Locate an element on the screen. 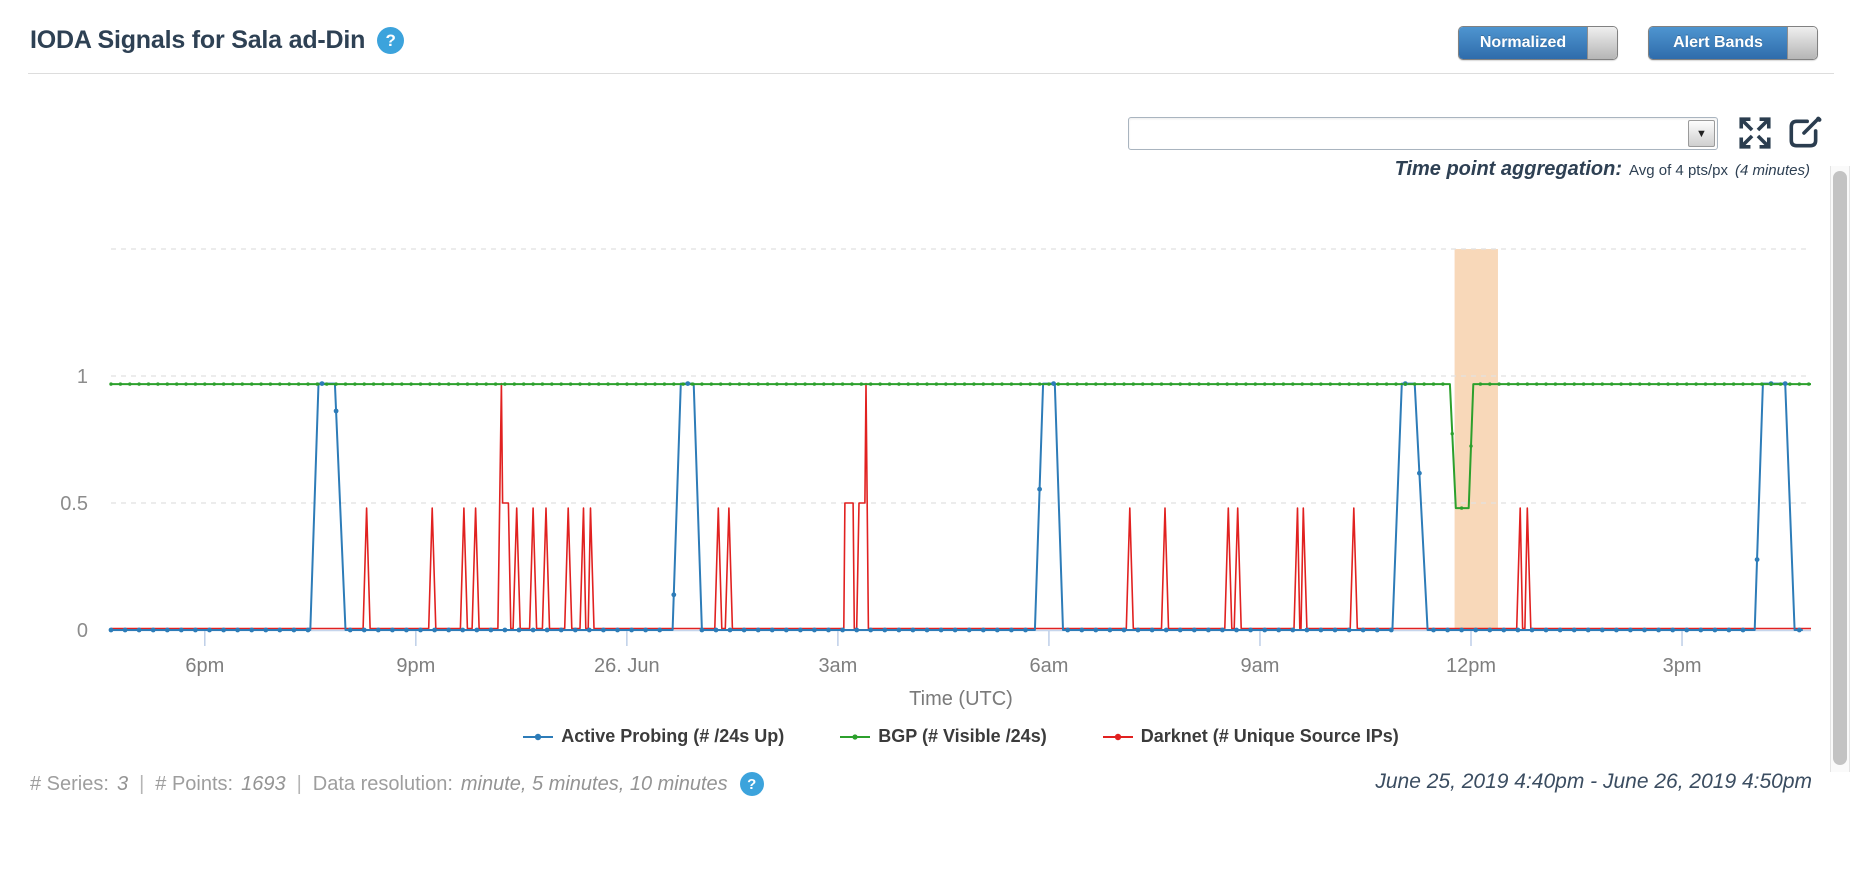 The width and height of the screenshot is (1860, 874). edit-icon is located at coordinates (1804, 133).